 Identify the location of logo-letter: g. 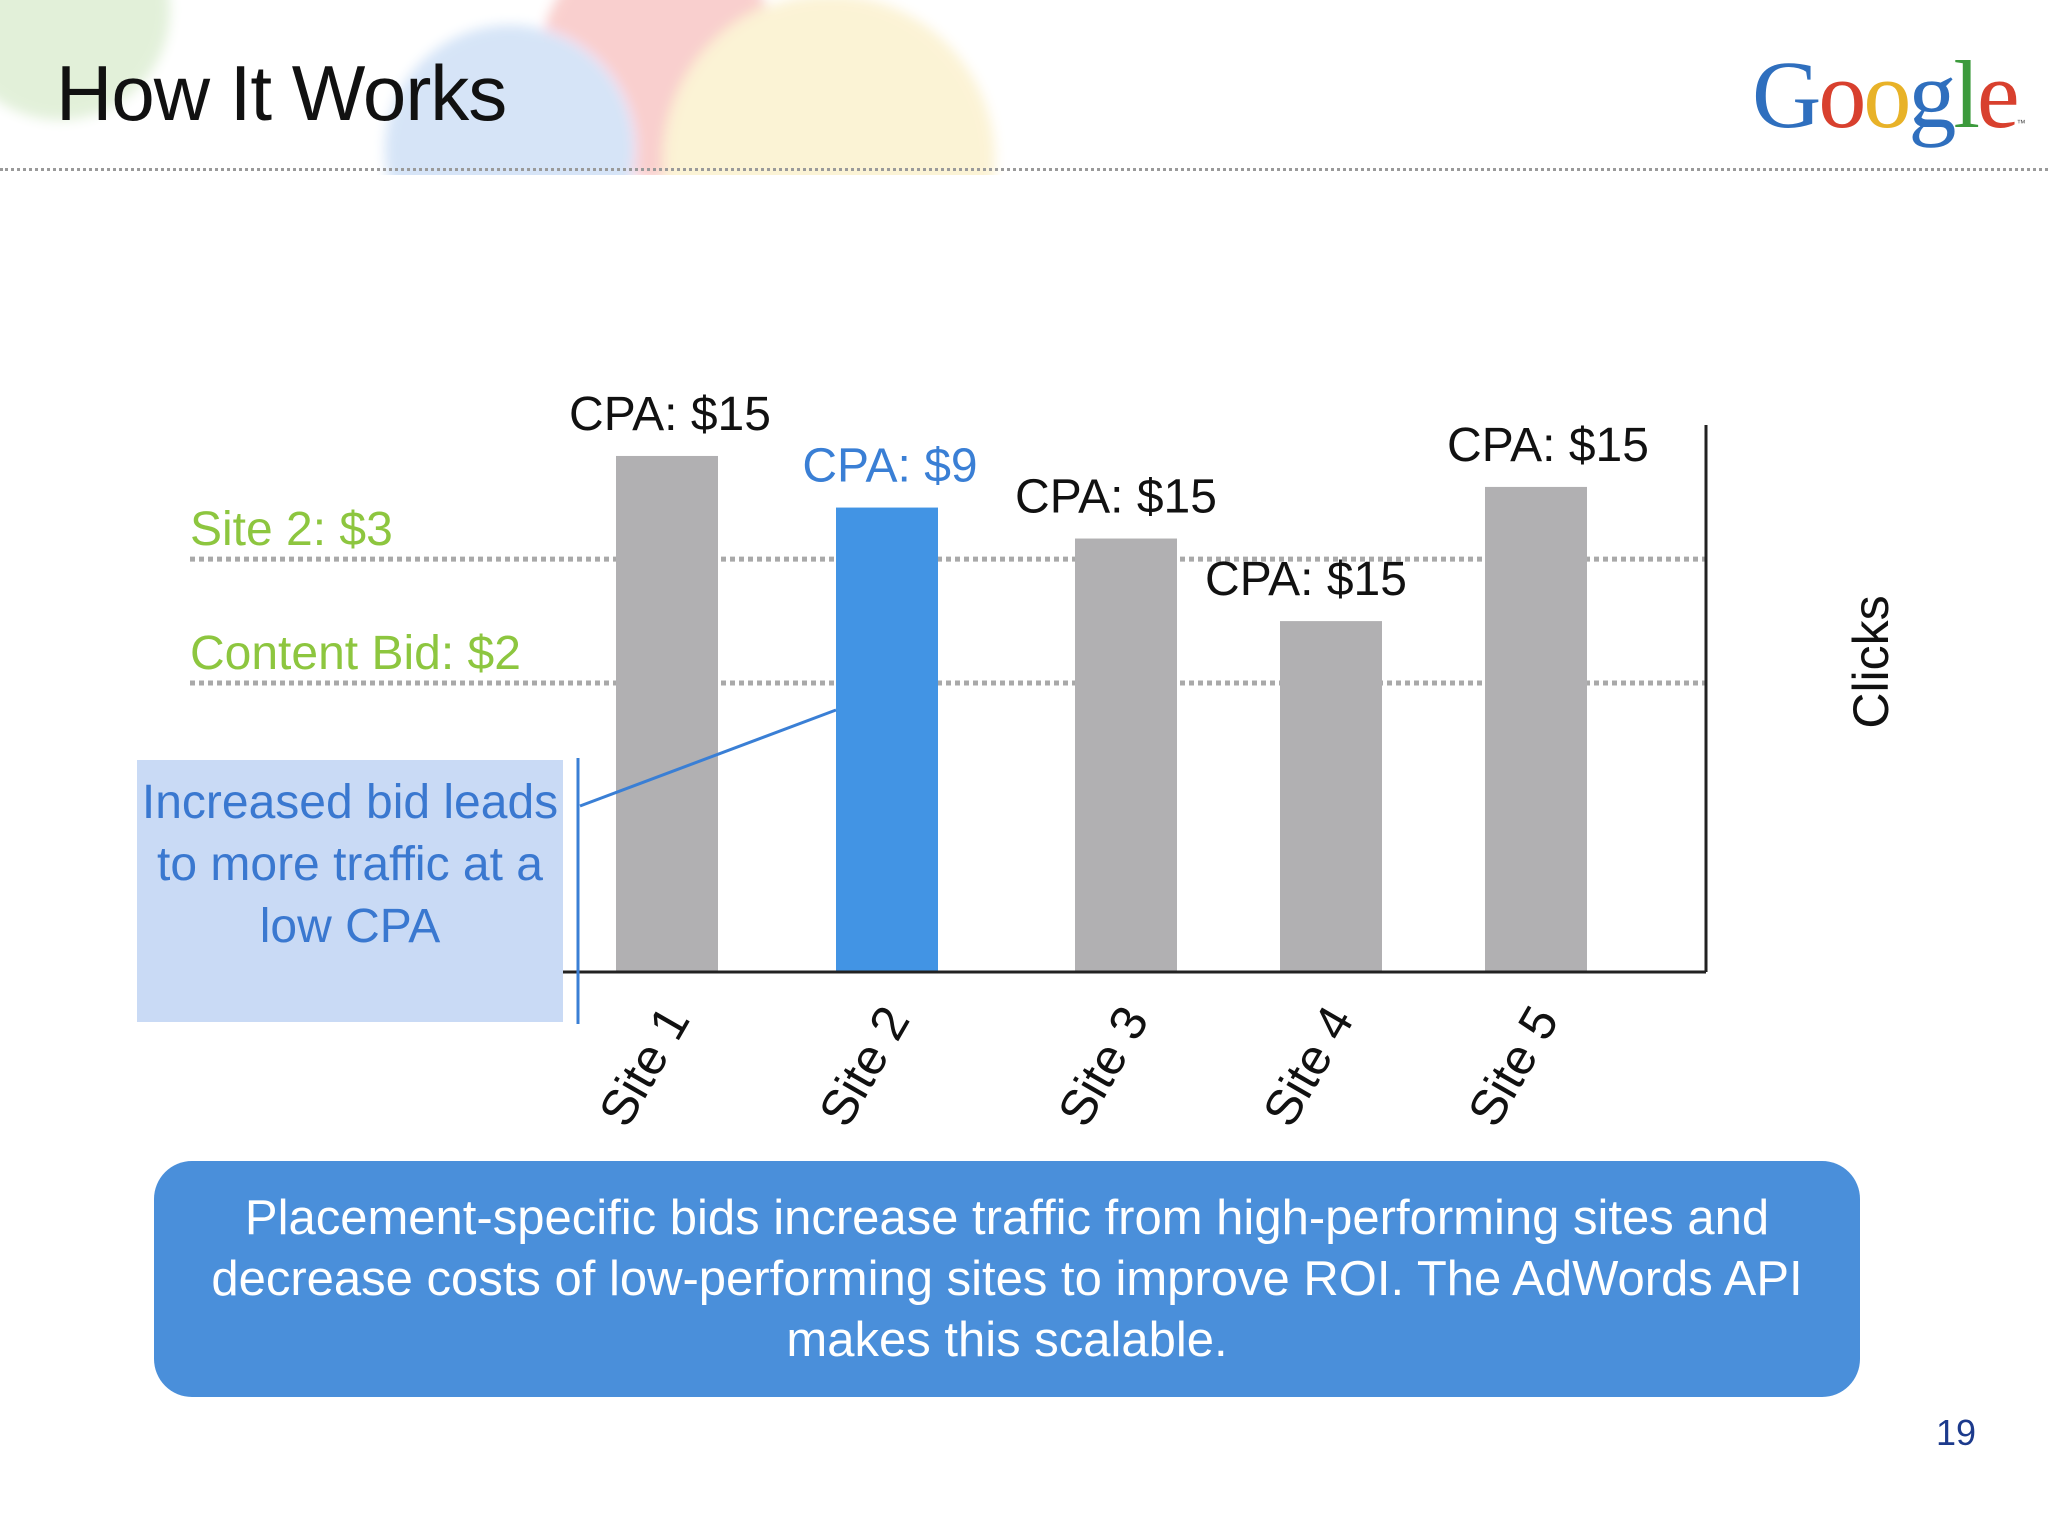
(1932, 94).